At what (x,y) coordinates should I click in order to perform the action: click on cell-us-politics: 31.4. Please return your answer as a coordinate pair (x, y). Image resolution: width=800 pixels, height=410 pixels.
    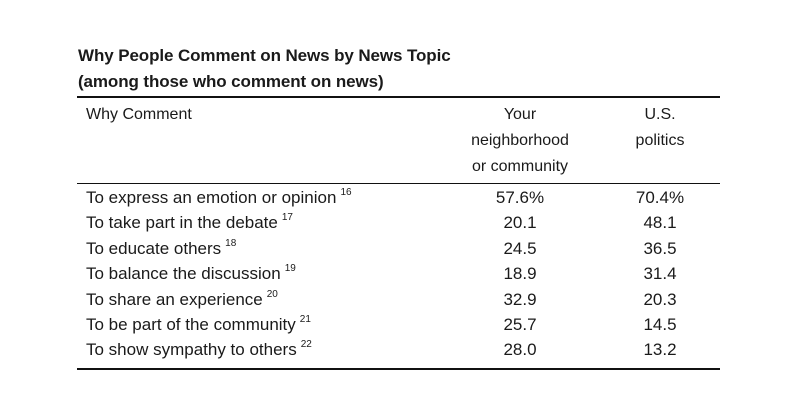
    Looking at the image, I should click on (660, 274).